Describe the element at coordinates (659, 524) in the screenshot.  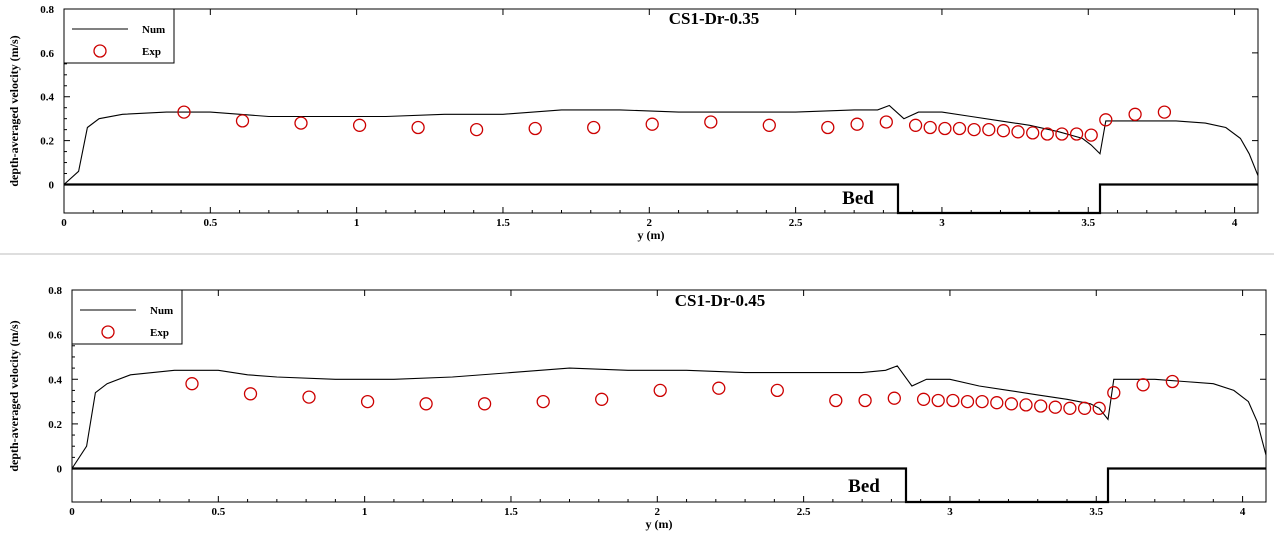
I see `x-axis-label: y (m)` at that location.